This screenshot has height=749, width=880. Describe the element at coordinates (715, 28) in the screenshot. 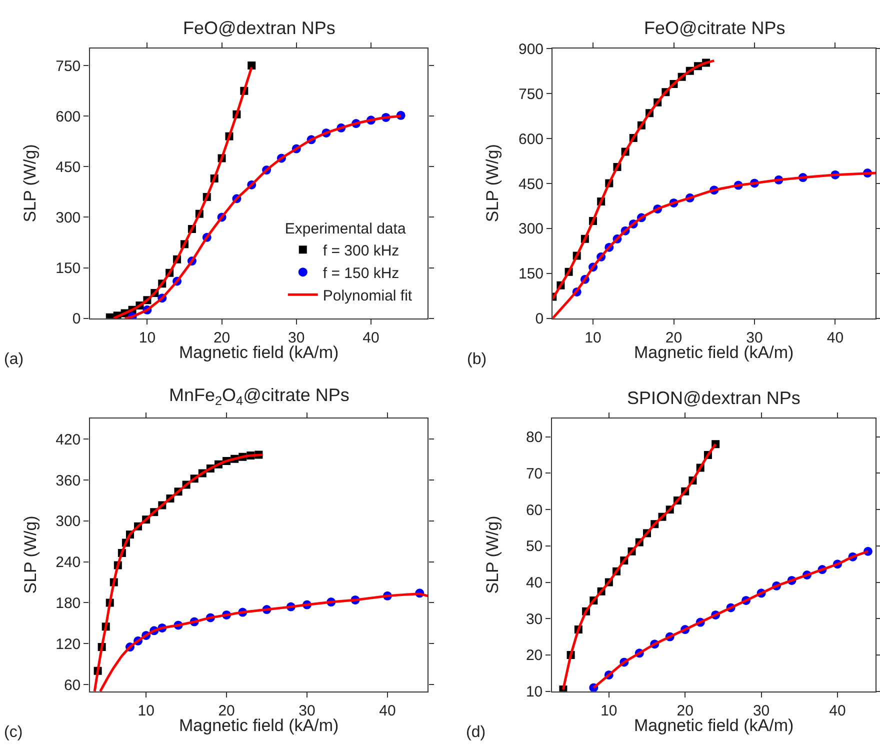

I see `chart-title: FeO@citrate NPs` at that location.